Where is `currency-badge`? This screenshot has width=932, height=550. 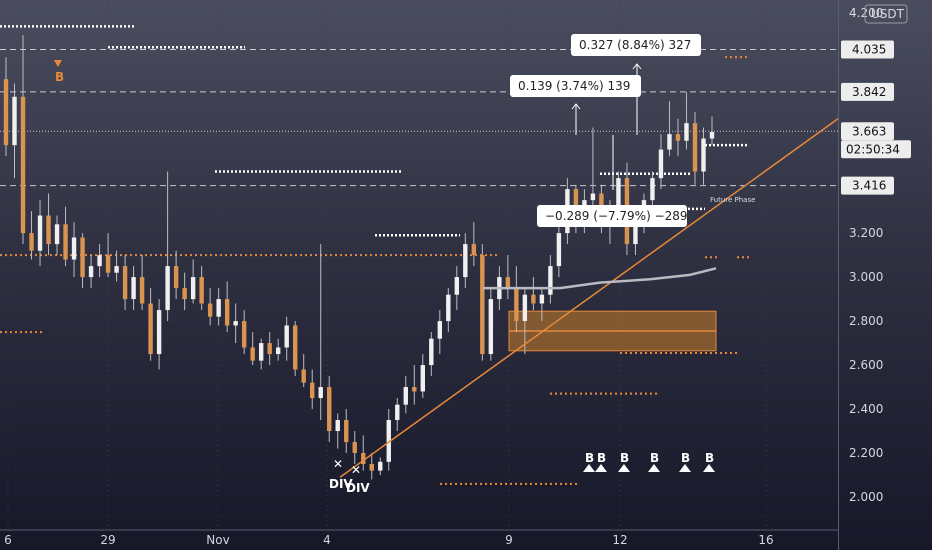 currency-badge is located at coordinates (886, 14).